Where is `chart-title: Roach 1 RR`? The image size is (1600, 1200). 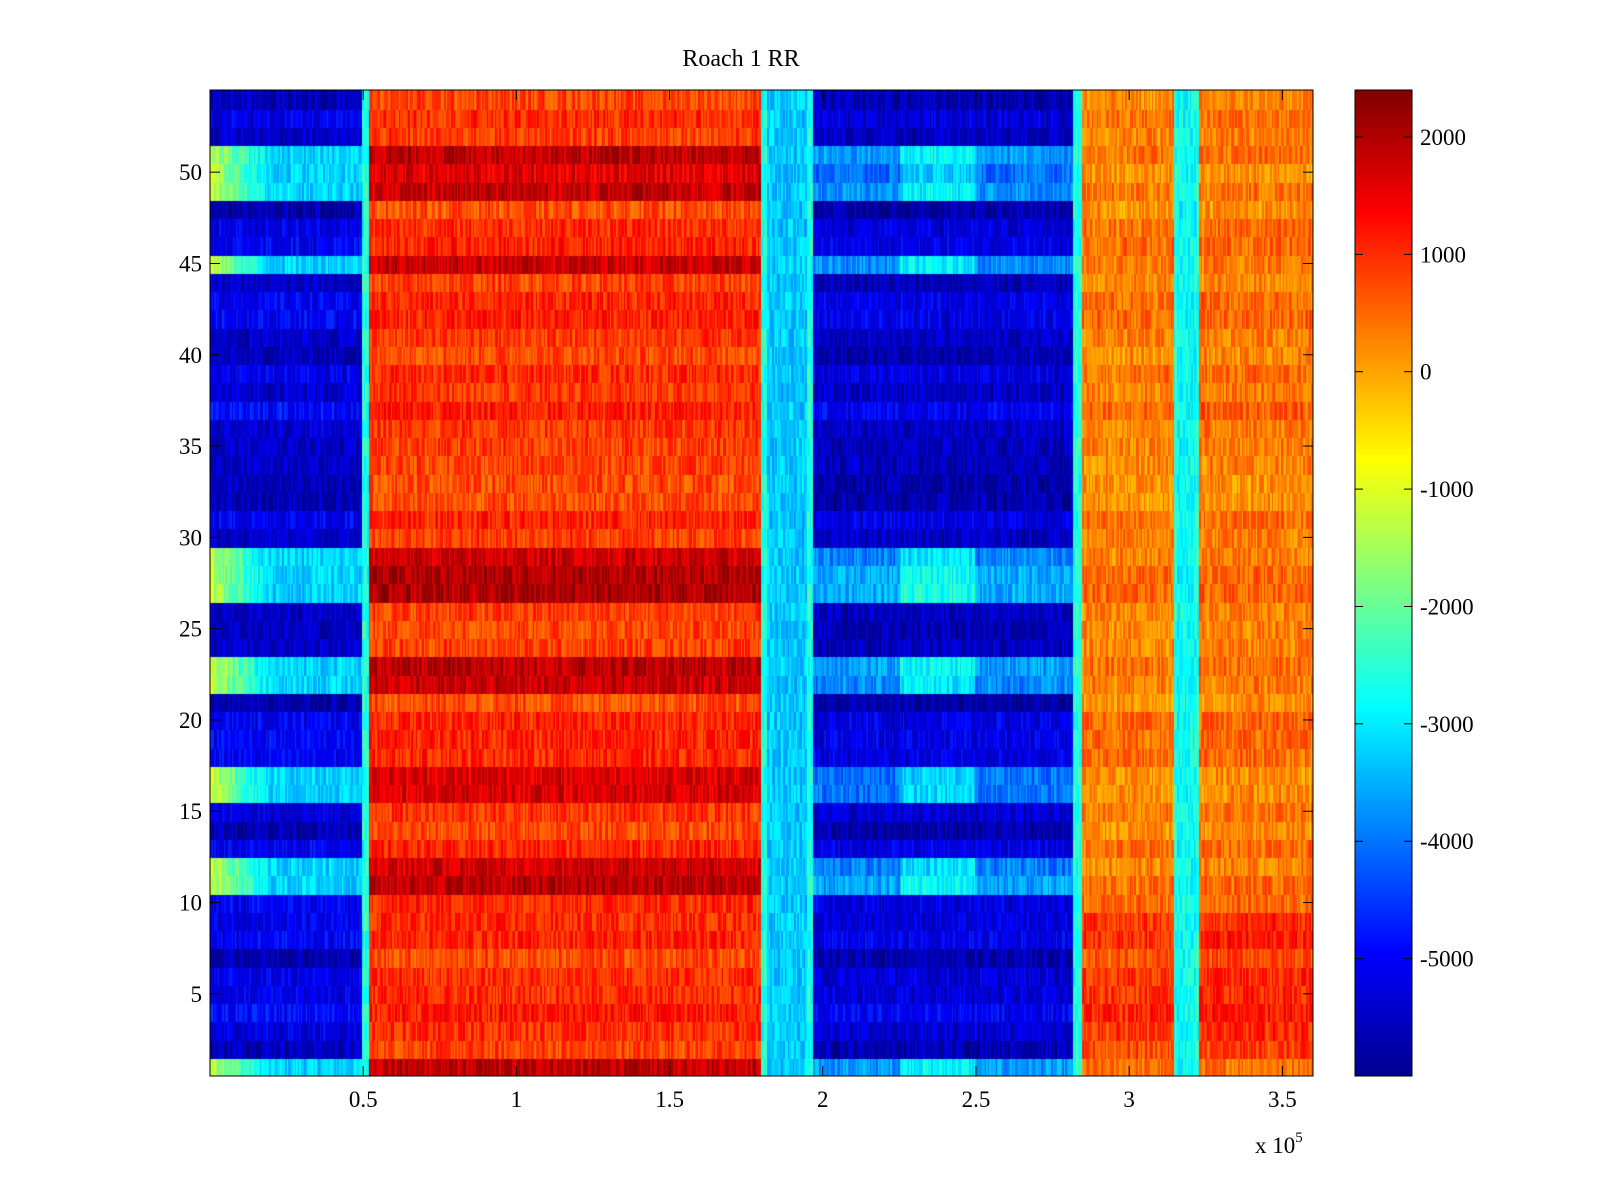
chart-title: Roach 1 RR is located at coordinates (740, 59).